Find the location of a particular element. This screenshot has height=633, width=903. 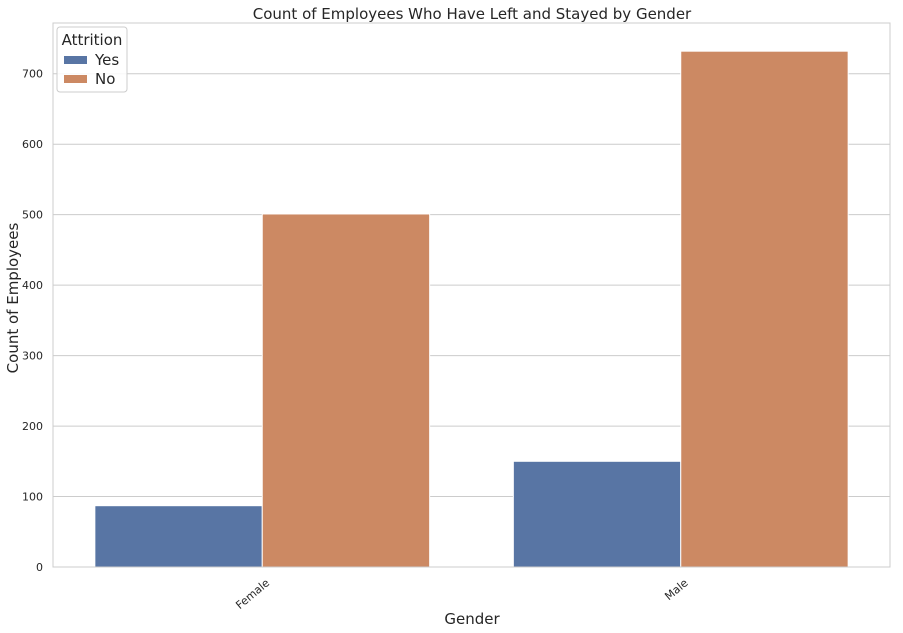

y-tick-label: 300 is located at coordinates (32, 356).